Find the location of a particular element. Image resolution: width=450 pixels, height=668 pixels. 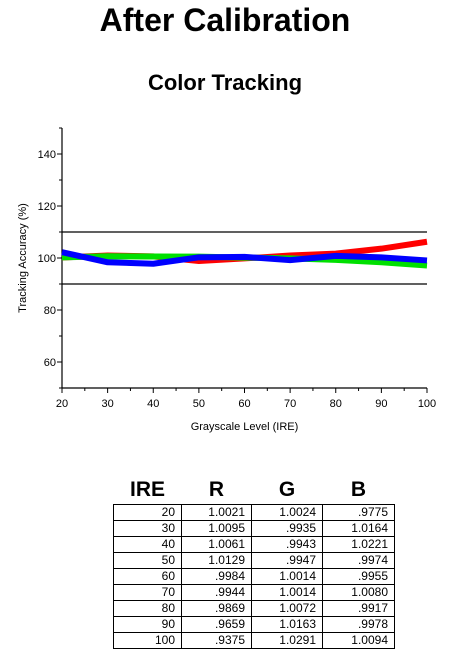

table-header-ire: IRE is located at coordinates (147, 489).